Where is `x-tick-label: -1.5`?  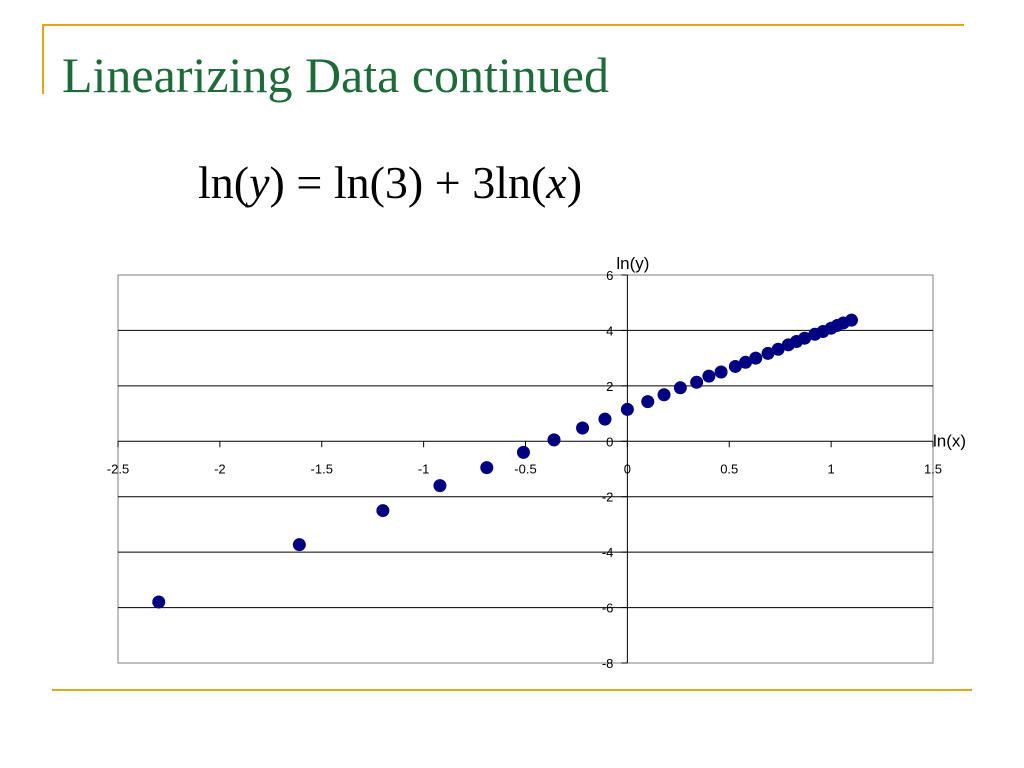
x-tick-label: -1.5 is located at coordinates (322, 468).